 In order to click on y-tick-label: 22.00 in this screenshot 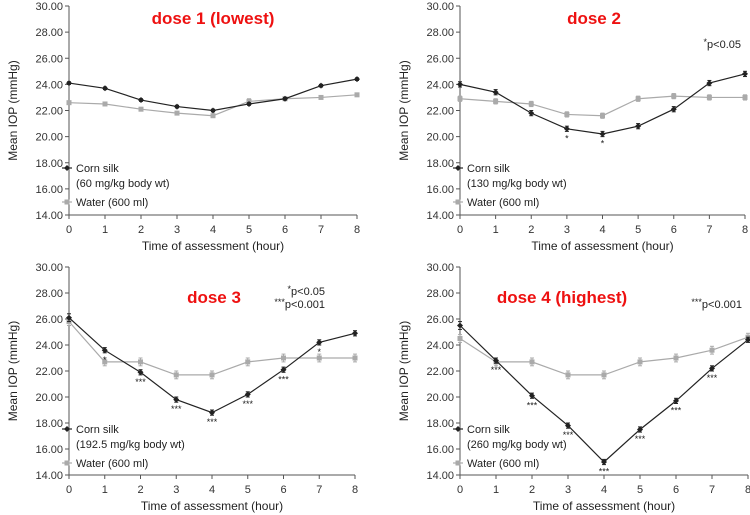, I will do `click(440, 112)`.